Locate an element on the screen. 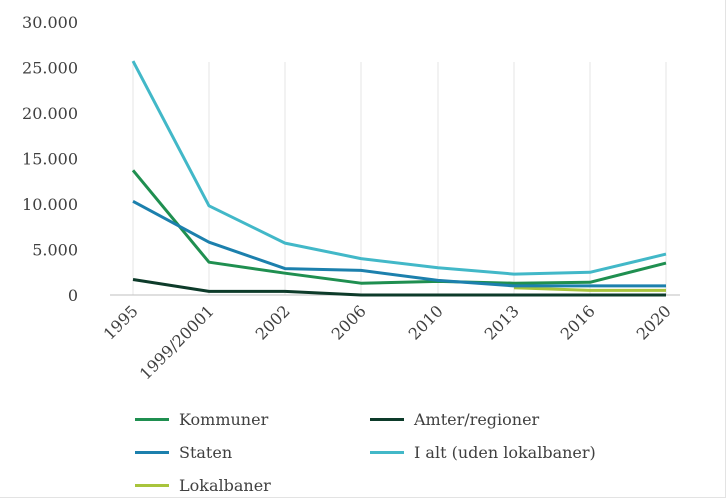  y-tick-label: 30.000 is located at coordinates (50, 22).